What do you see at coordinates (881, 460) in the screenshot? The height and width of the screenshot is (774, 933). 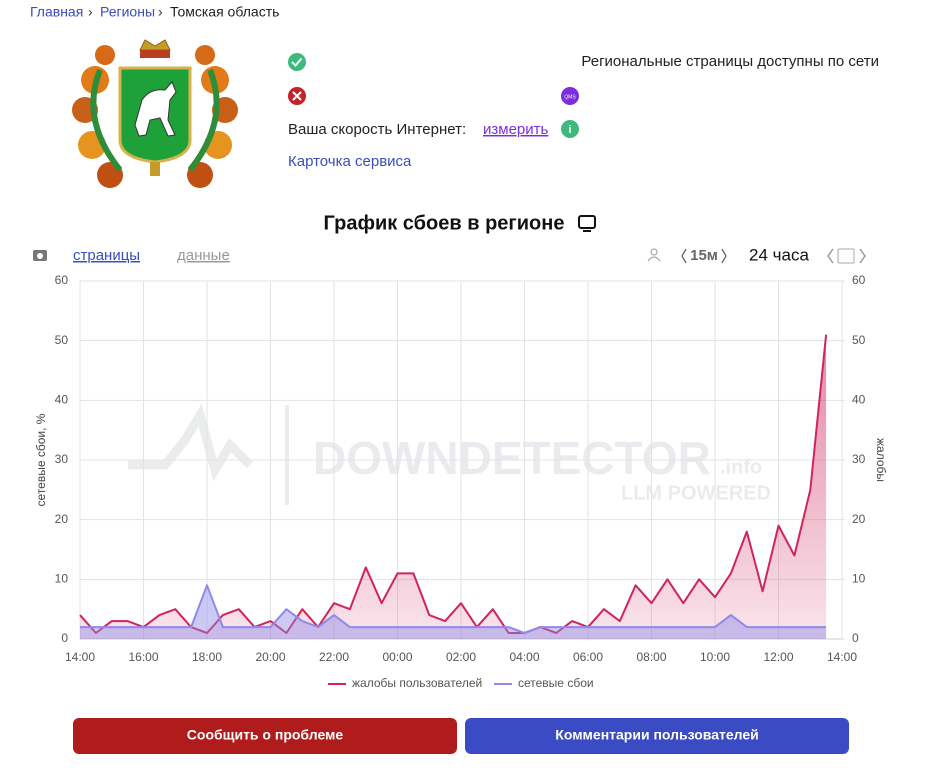 I see `y2-axis-title: жалобы` at bounding box center [881, 460].